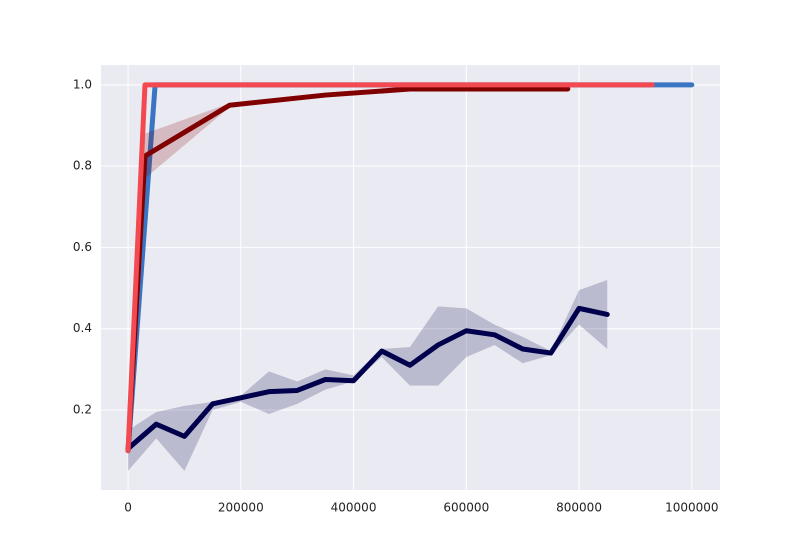  I want to click on x-tick-label: 200000, so click(241, 508).